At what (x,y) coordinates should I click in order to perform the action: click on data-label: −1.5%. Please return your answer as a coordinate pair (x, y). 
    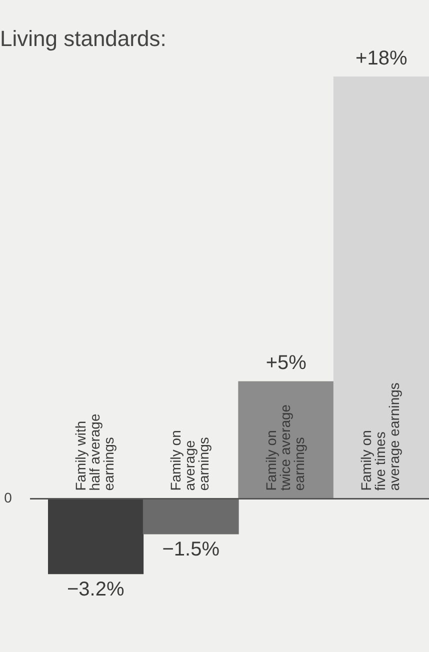
    Looking at the image, I should click on (191, 549).